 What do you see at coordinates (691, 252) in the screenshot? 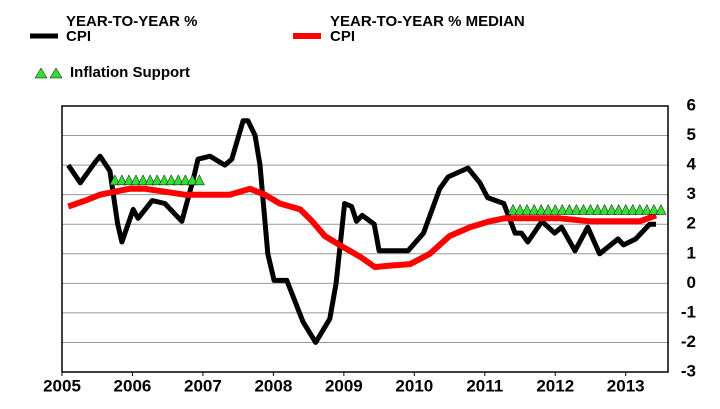
I see `y-tick-label: 1` at bounding box center [691, 252].